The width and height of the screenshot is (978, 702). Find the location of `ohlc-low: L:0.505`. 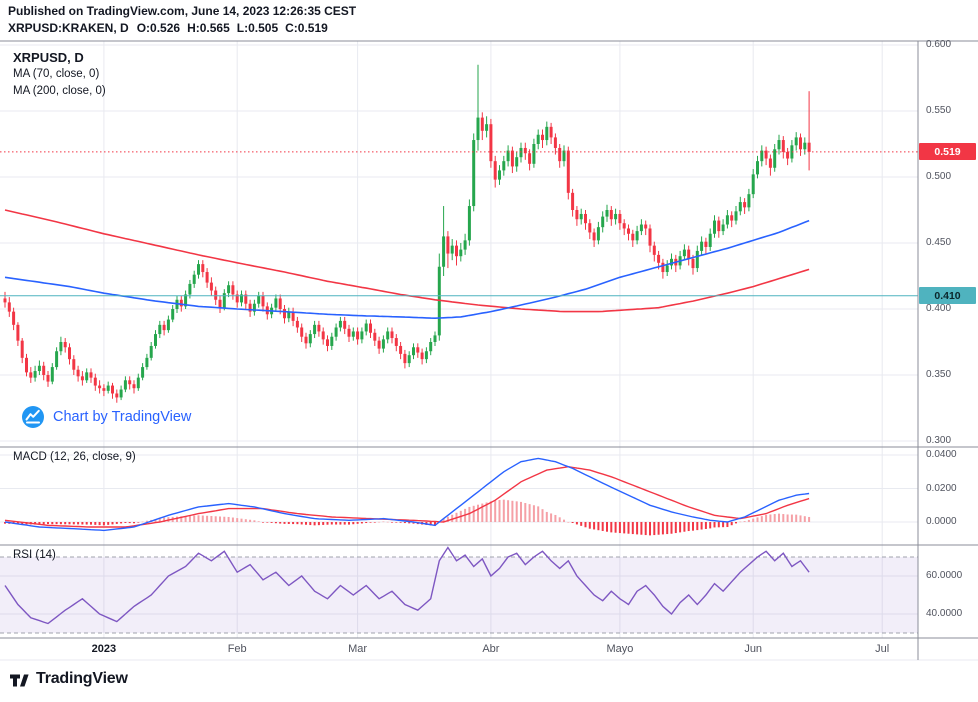

ohlc-low: L:0.505 is located at coordinates (257, 28).